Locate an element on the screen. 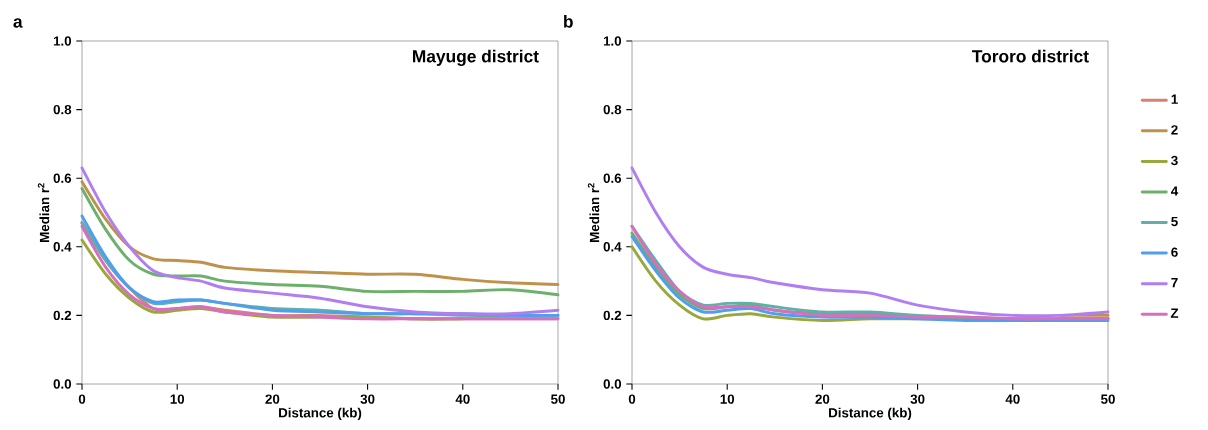  text: a is located at coordinates (18, 23).